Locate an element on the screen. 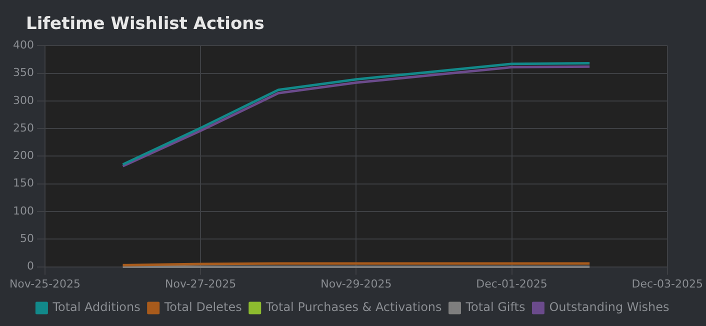 This screenshot has height=326, width=706. y-tick-label: 150 is located at coordinates (23, 183).